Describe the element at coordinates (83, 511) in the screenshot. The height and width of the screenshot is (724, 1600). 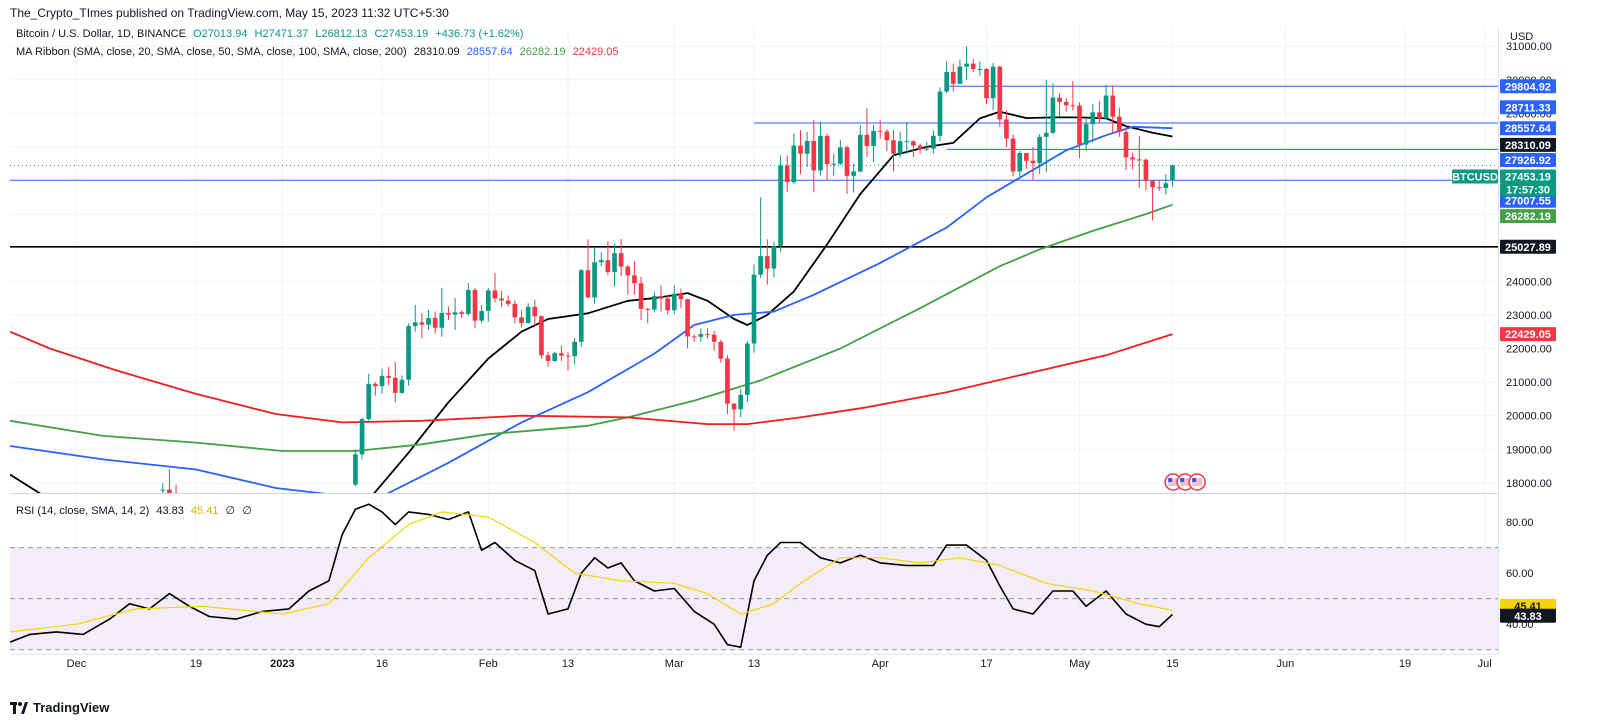
I see `rsi-title: RSI (14, close, SMA, 14, 2)` at that location.